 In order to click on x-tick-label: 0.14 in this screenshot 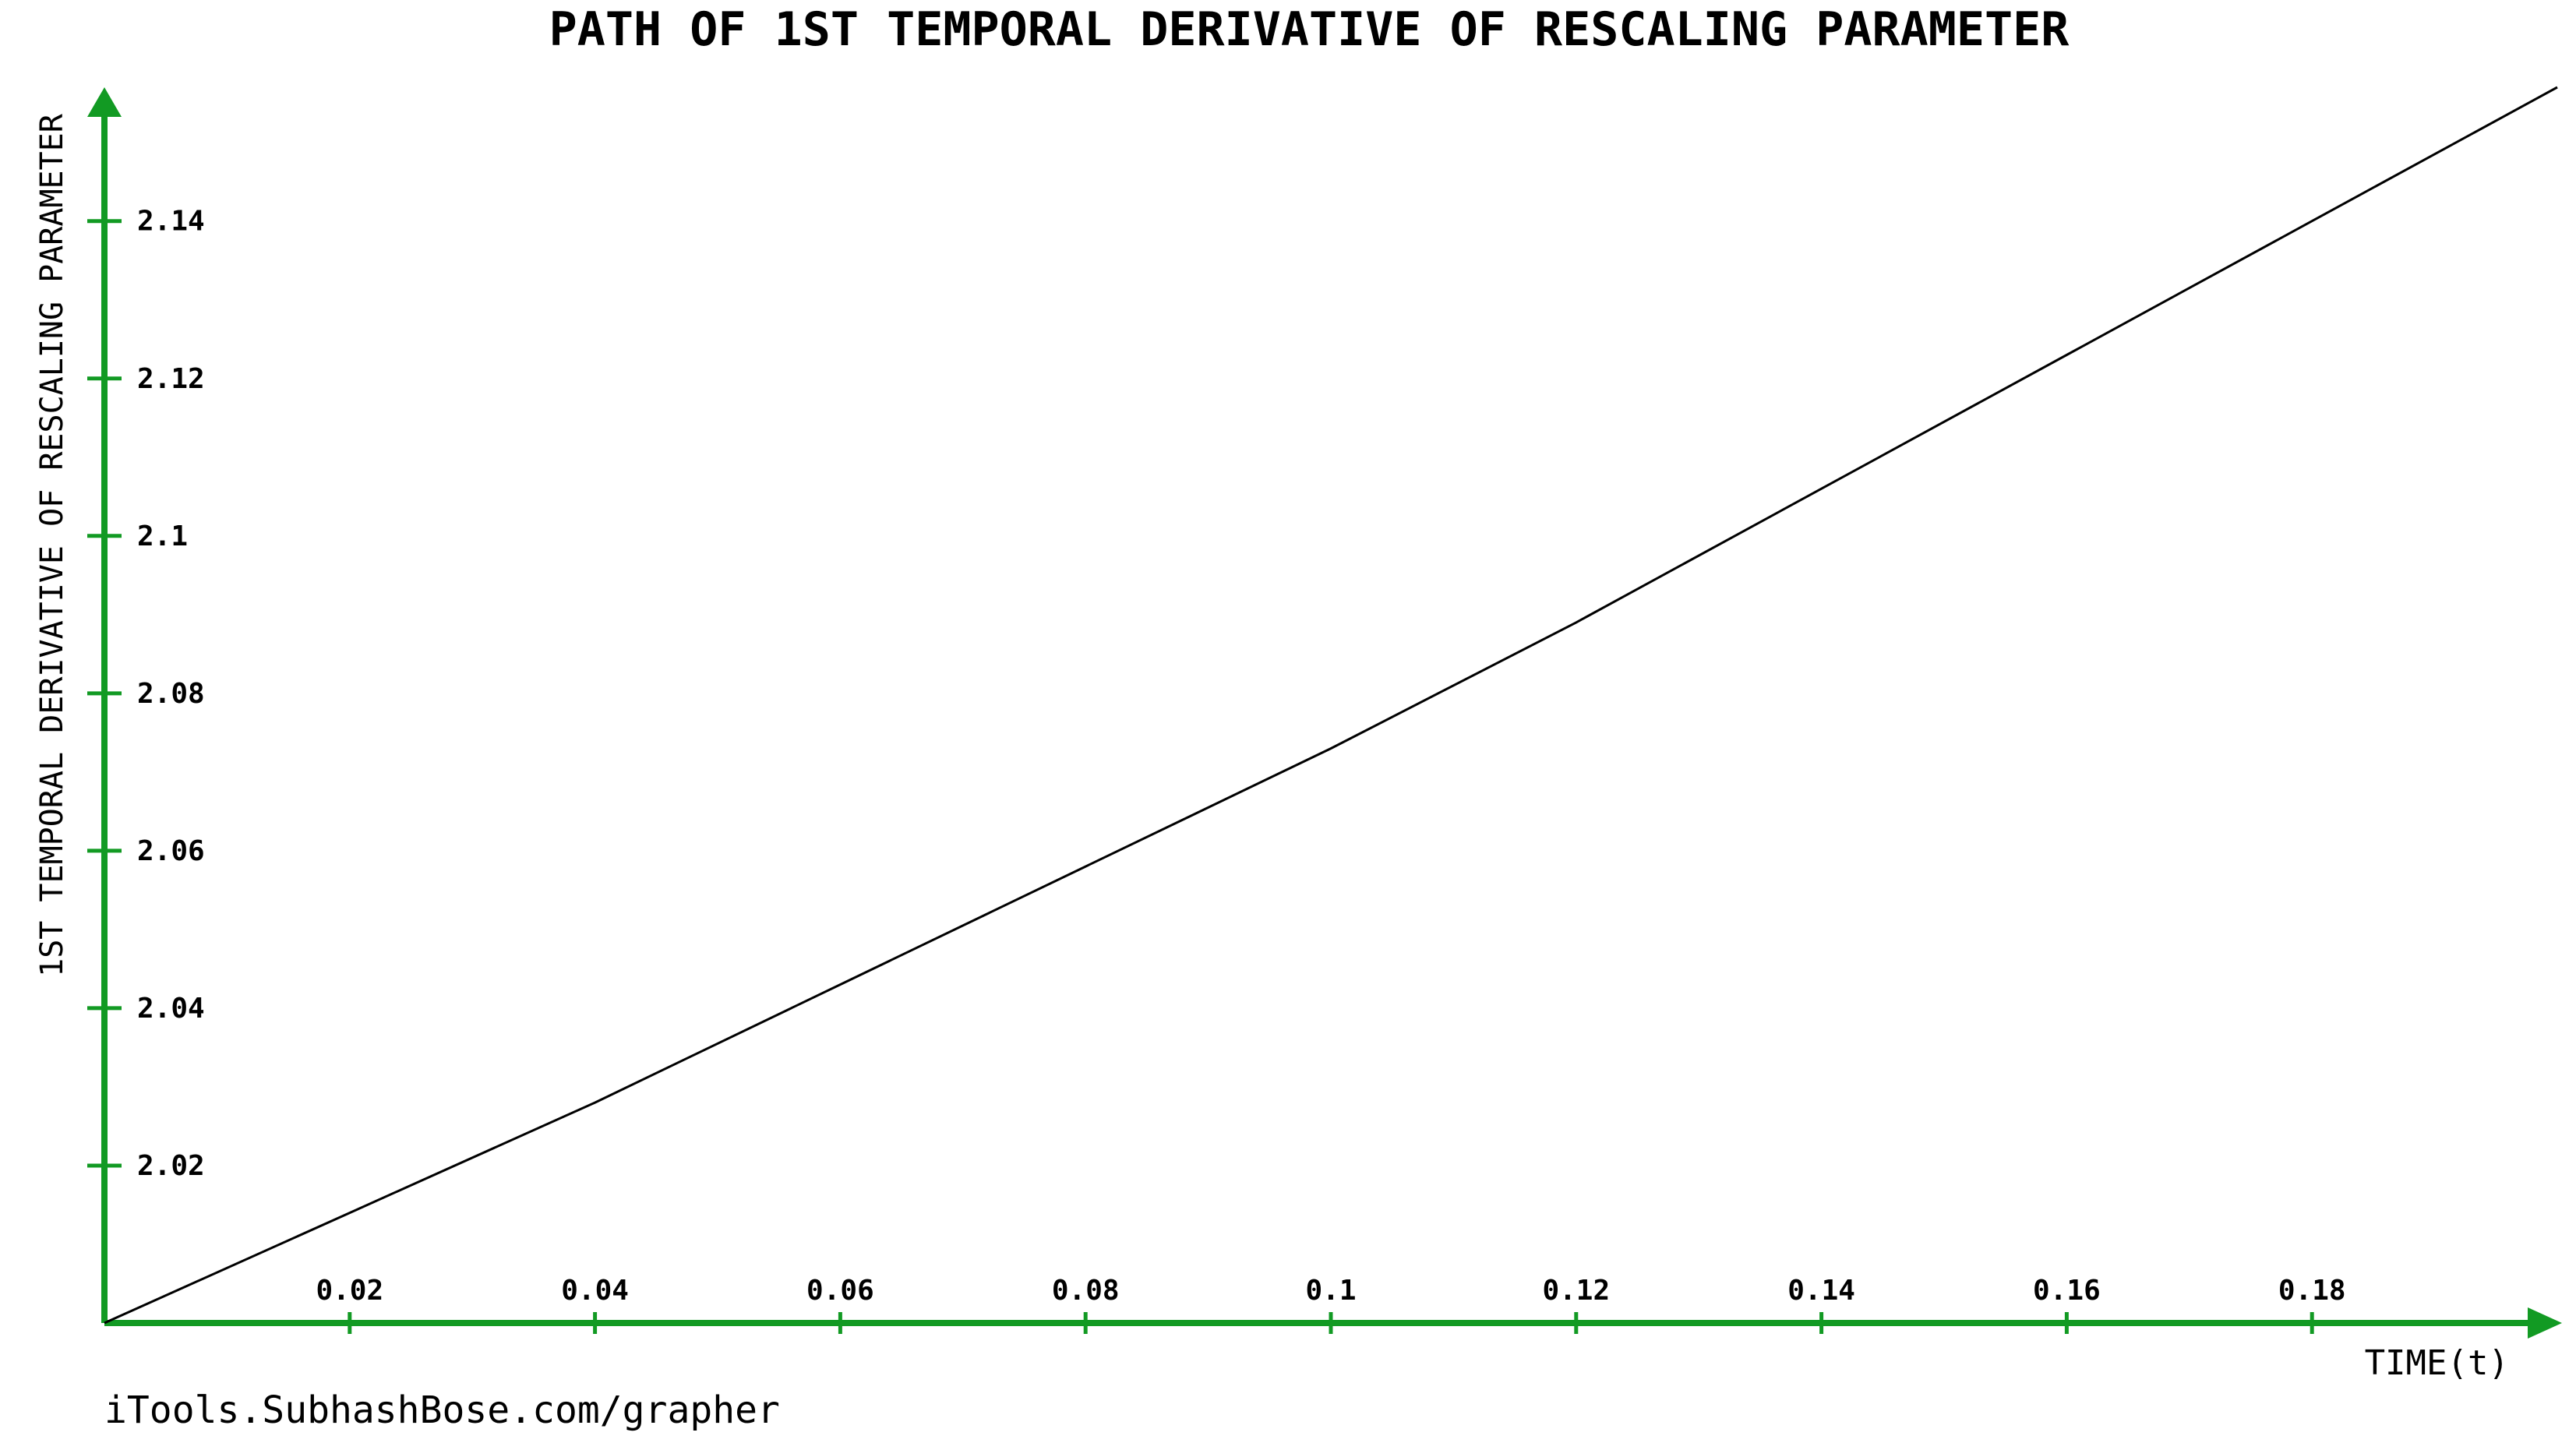, I will do `click(1821, 1291)`.